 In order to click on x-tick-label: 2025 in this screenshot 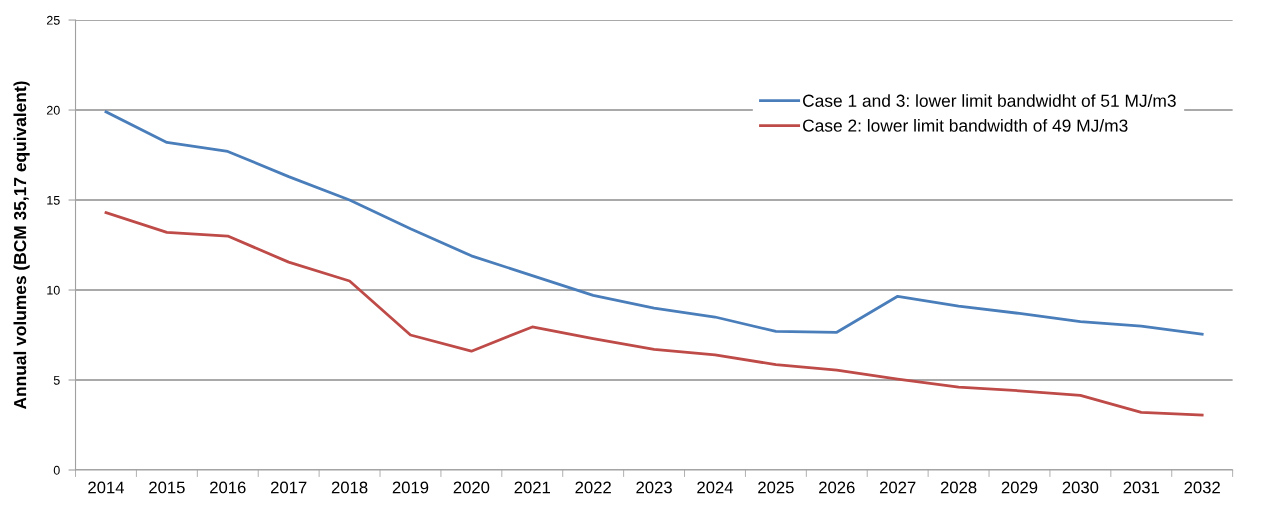, I will do `click(776, 487)`.